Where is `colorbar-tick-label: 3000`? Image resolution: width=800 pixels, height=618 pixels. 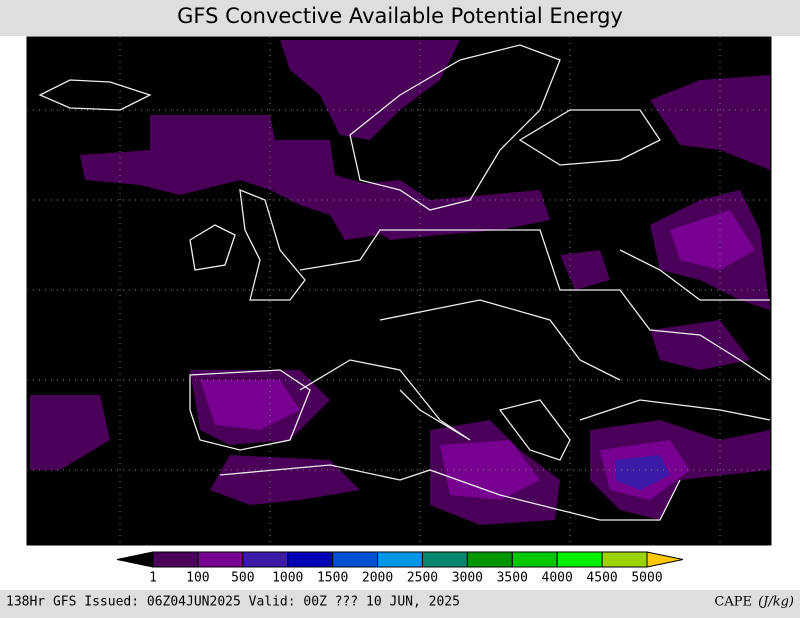
colorbar-tick-label: 3000 is located at coordinates (467, 578).